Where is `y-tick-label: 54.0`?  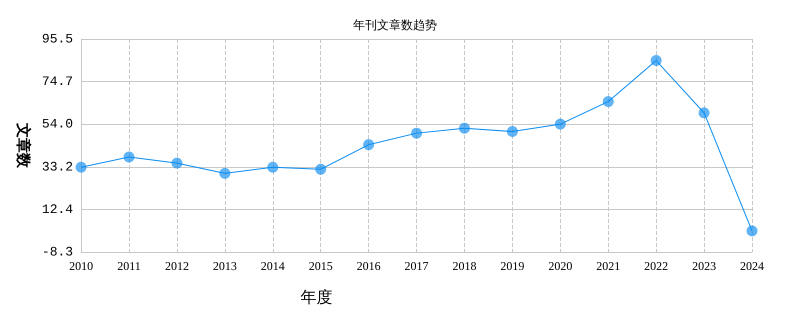
y-tick-label: 54.0 is located at coordinates (58, 124).